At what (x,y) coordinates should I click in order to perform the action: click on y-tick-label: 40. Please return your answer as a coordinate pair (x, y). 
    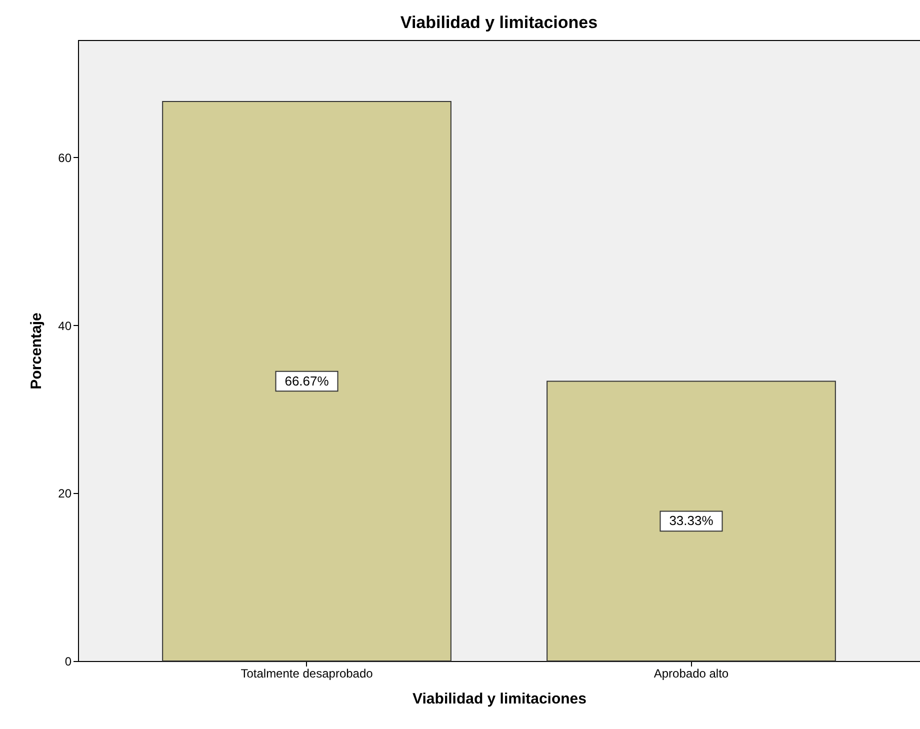
    Looking at the image, I should click on (65, 325).